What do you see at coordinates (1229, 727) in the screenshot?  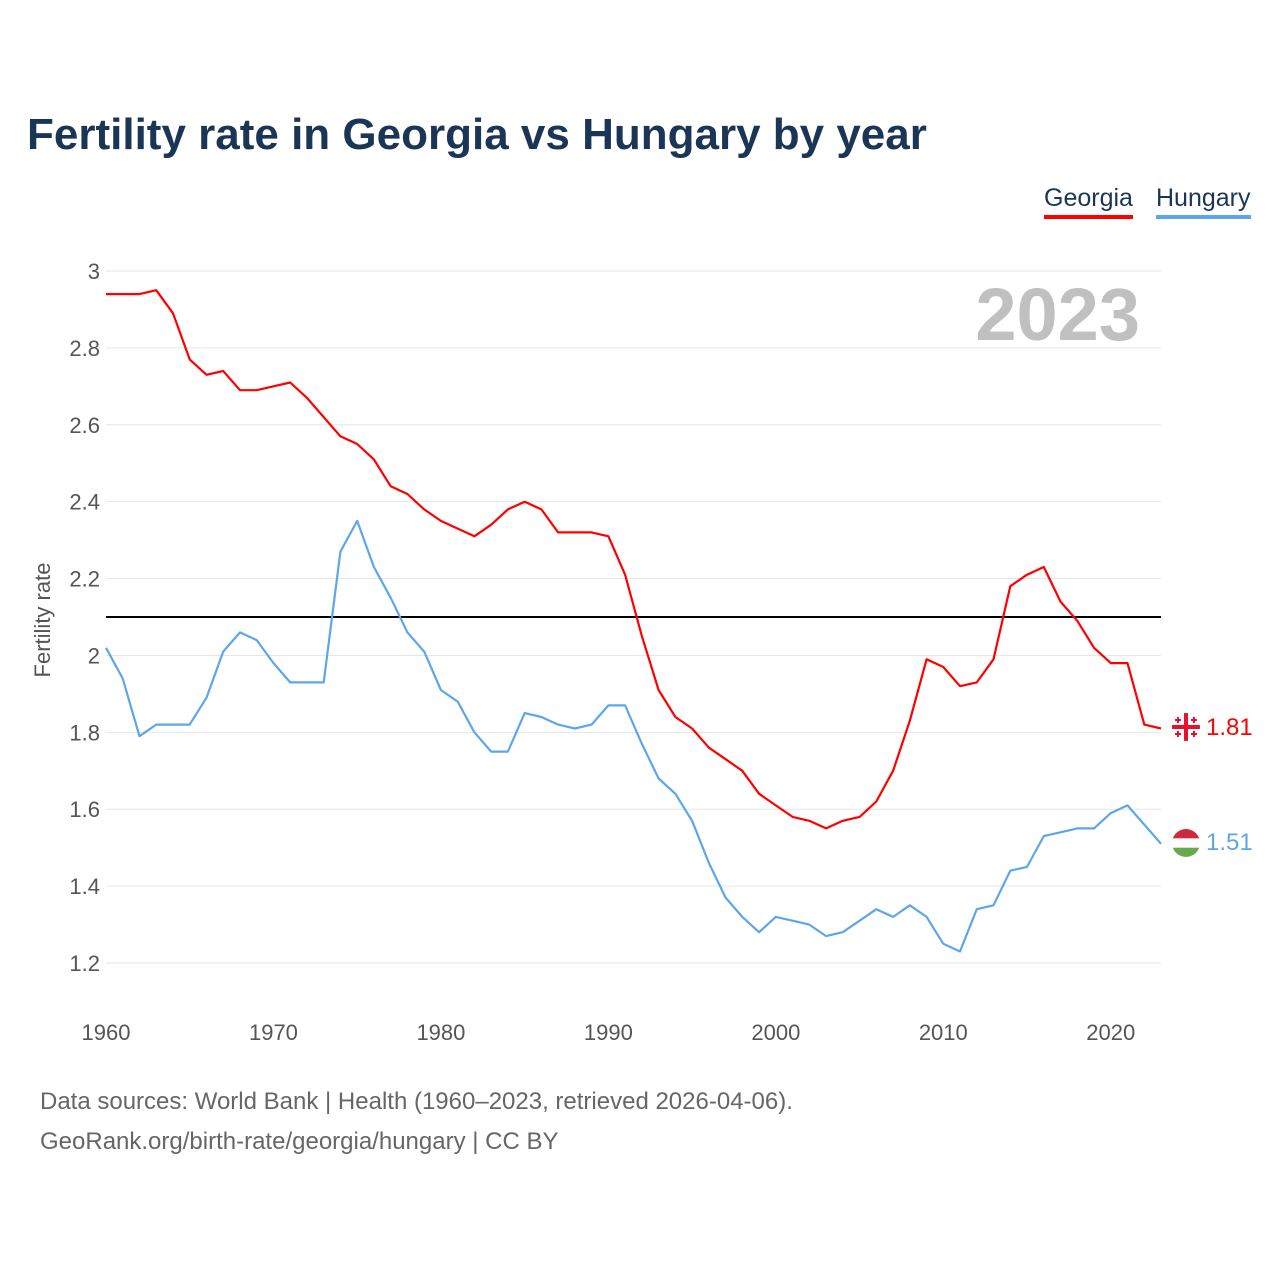 I see `georgia-end-label: 1.81` at bounding box center [1229, 727].